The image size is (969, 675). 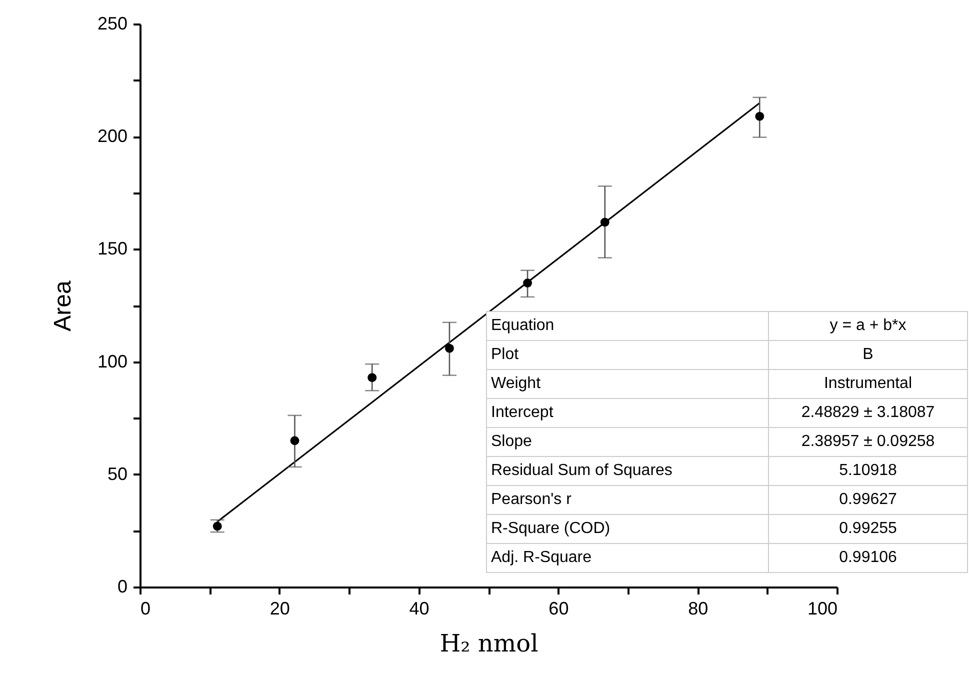 I want to click on x-tick-label: 0, so click(x=145, y=608).